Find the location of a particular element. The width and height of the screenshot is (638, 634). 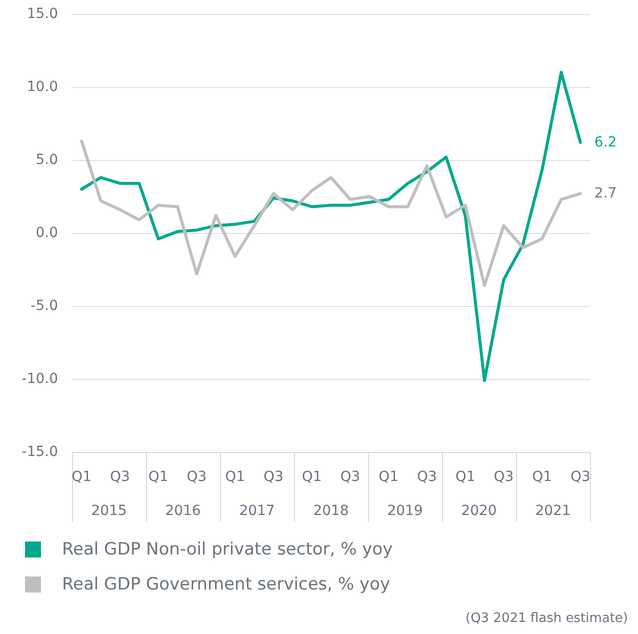

text: 2020 is located at coordinates (479, 511).